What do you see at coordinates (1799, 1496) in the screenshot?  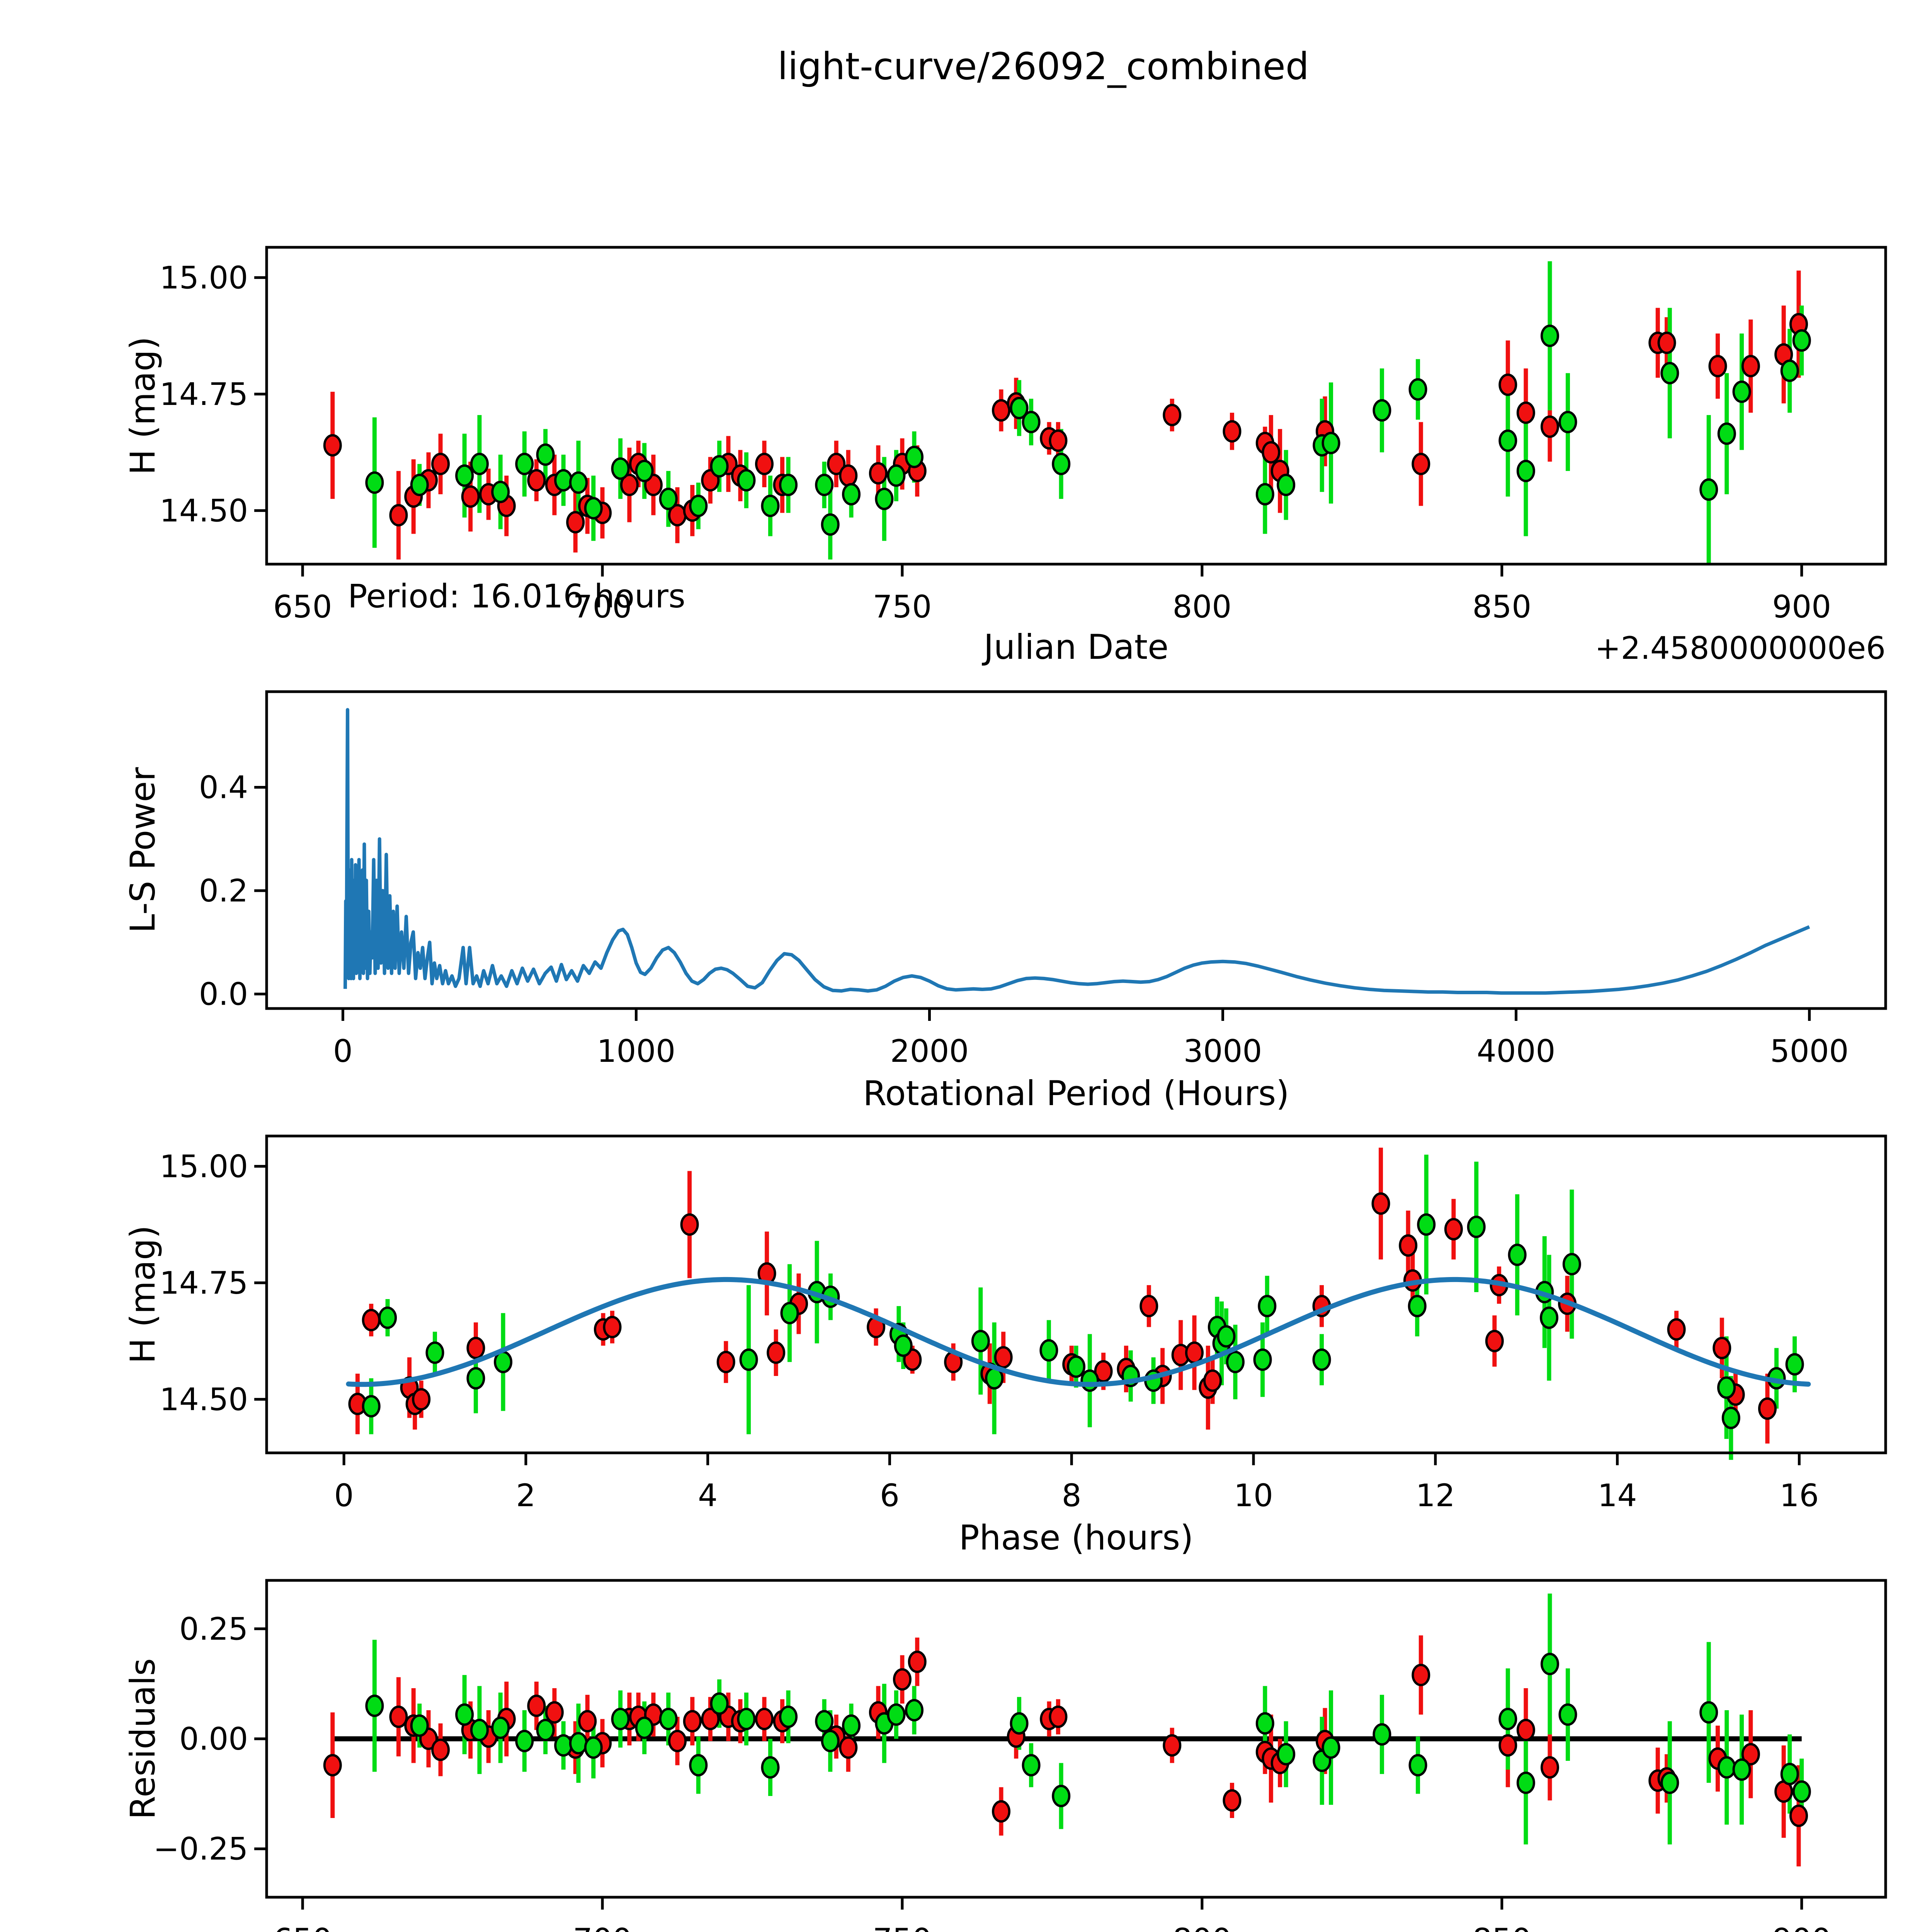 I see `x-tick-label: 16` at bounding box center [1799, 1496].